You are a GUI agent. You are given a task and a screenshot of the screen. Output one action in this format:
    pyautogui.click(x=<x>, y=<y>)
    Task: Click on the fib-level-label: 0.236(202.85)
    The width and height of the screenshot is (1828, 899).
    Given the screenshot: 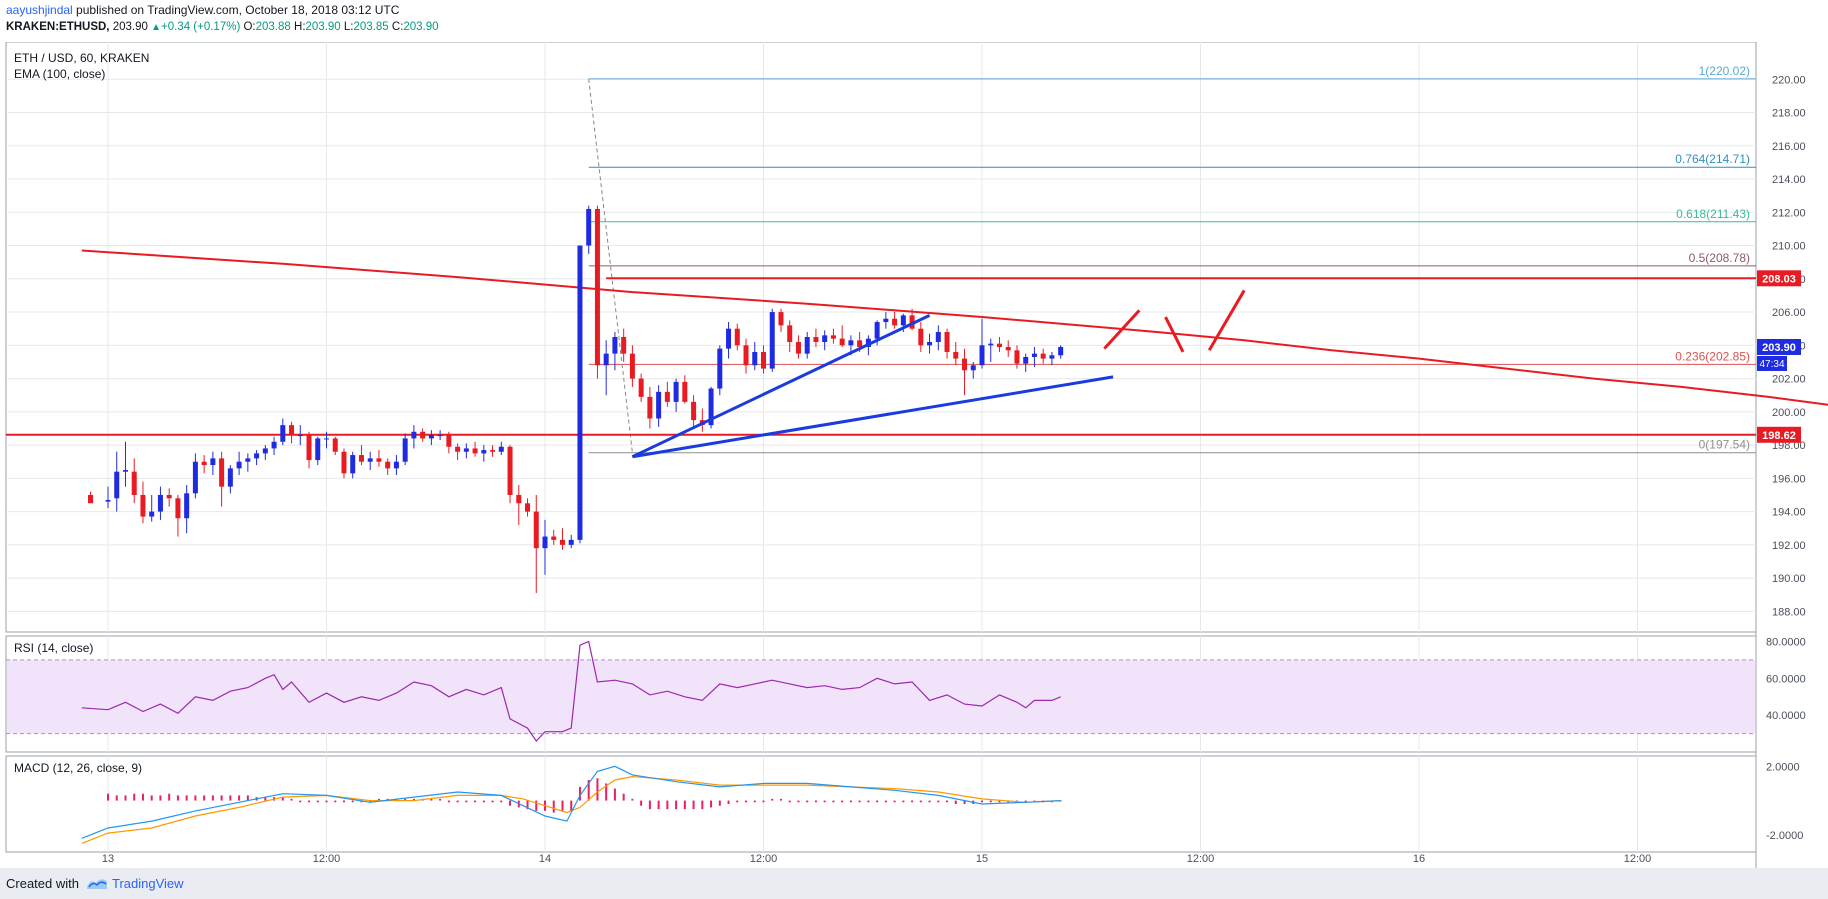 What is the action you would take?
    pyautogui.click(x=1712, y=356)
    